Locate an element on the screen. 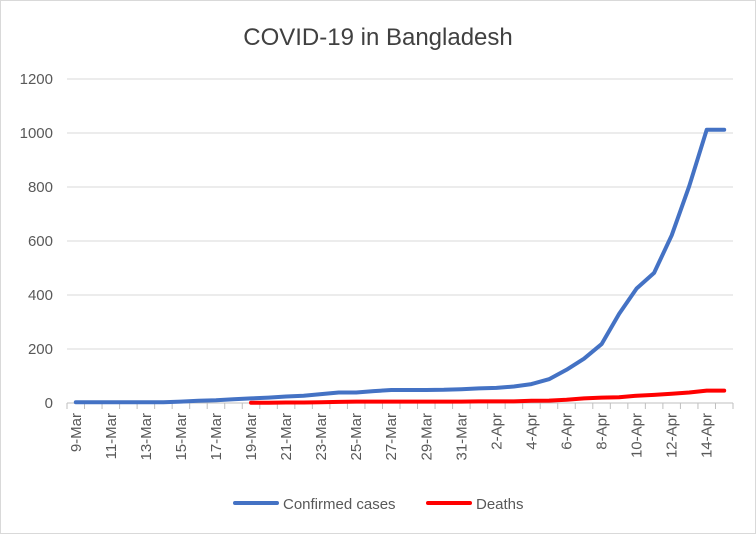  y-axis-tick-labels: 0 200 400 600 800 1000 1200 is located at coordinates (36, 241).